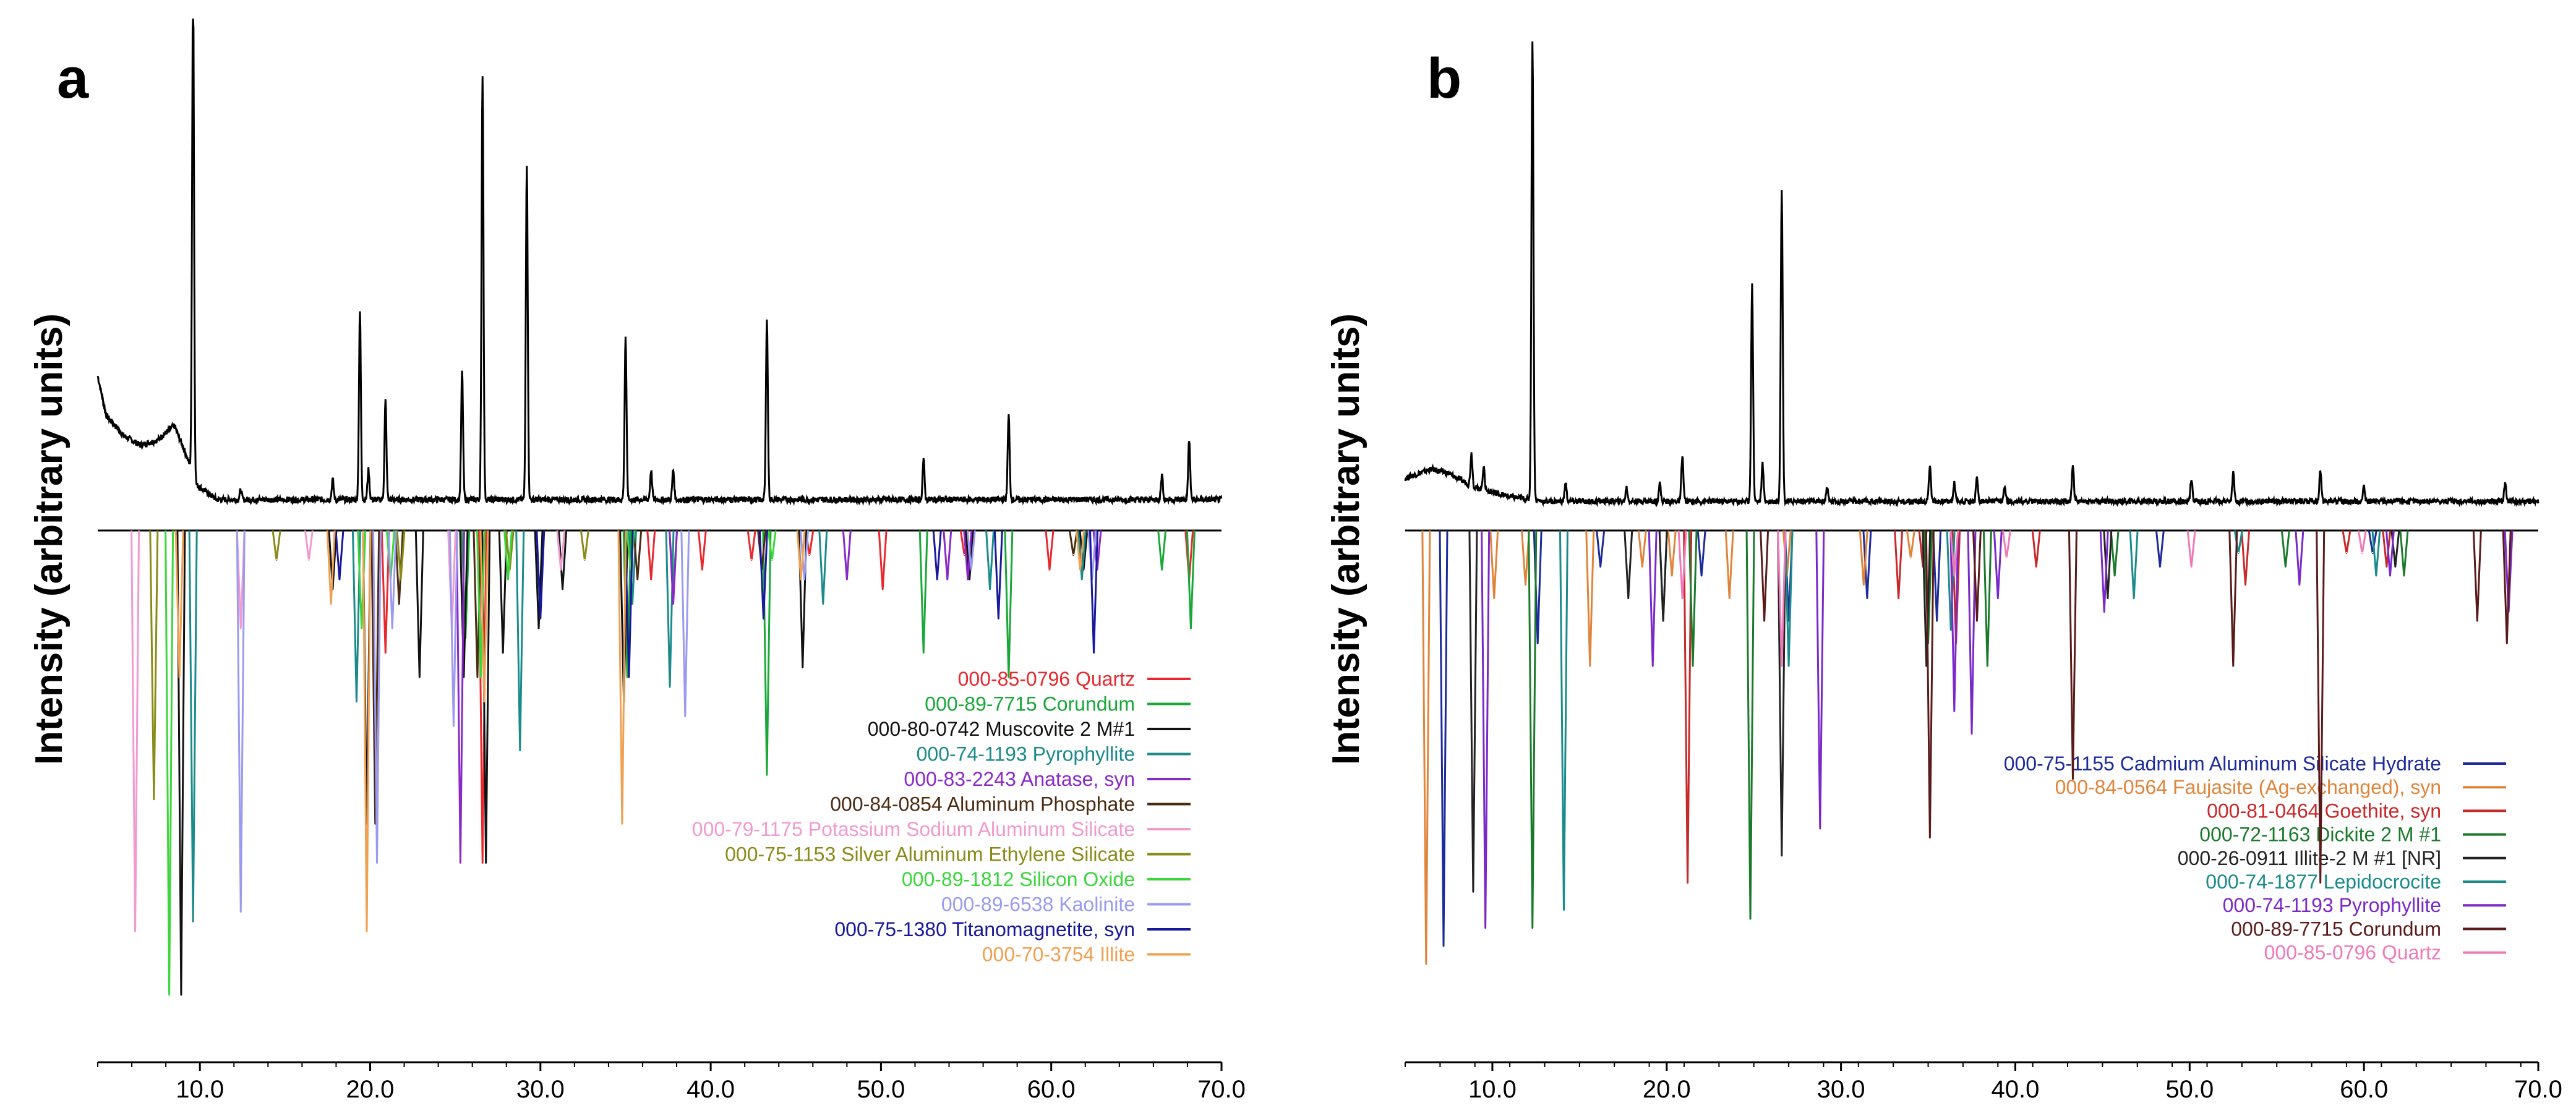 The image size is (2576, 1108). Describe the element at coordinates (985, 929) in the screenshot. I see `legend-label: 000-75-1380 Titanomagnetite, syn` at that location.